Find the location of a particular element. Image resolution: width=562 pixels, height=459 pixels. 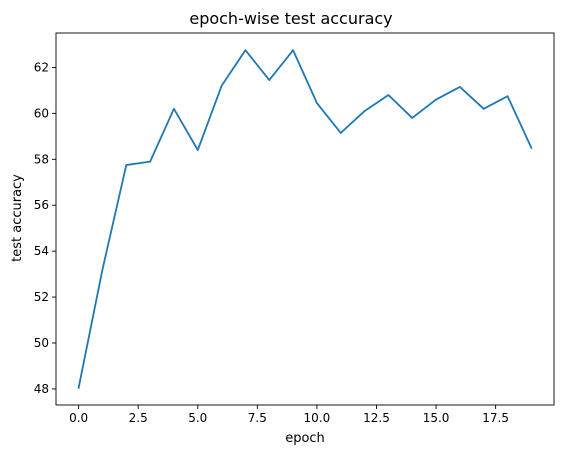

x-tick-label: 7.5 is located at coordinates (257, 418).